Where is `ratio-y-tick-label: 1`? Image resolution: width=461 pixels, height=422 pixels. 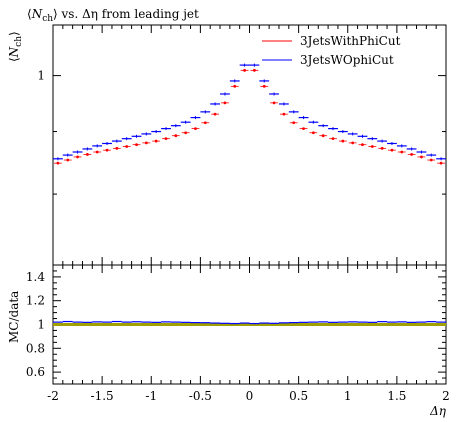
ratio-y-tick-label: 1 is located at coordinates (41, 325).